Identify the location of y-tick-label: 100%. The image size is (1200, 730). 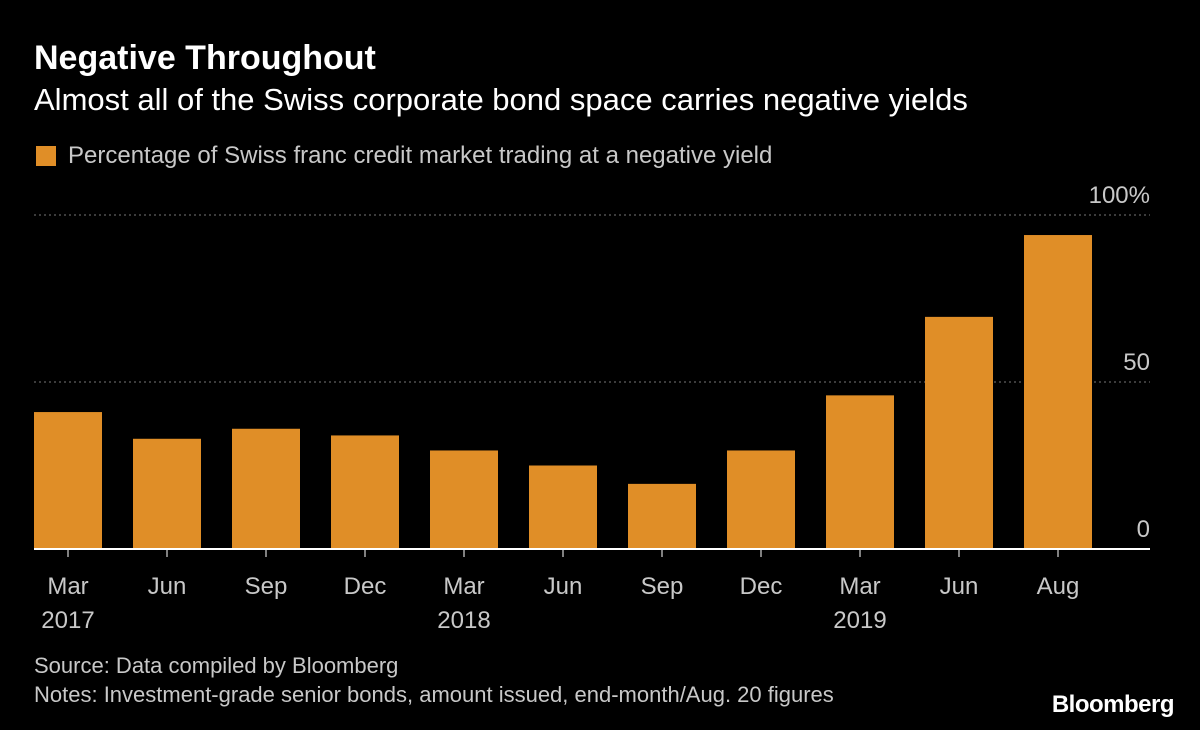
(1119, 195).